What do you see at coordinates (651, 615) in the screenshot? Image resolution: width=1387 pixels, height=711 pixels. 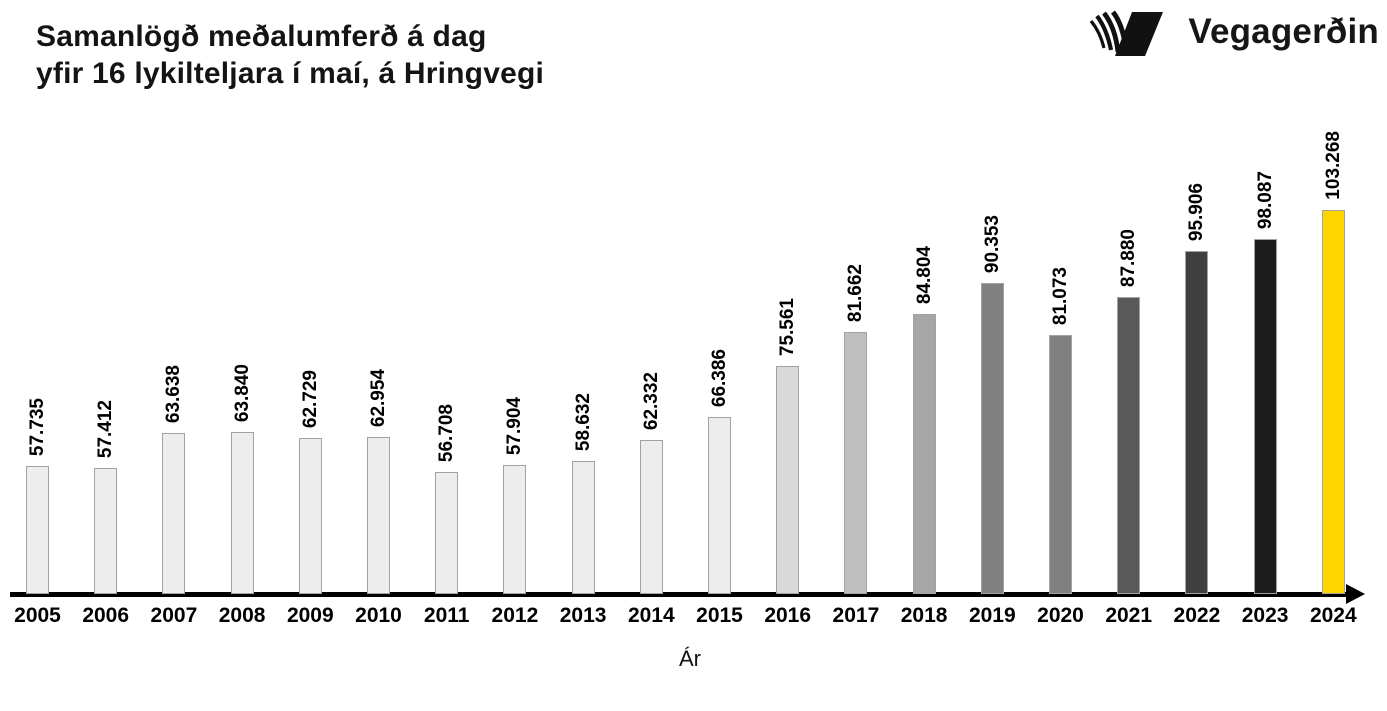 I see `x-tick-label-2014: 2014` at bounding box center [651, 615].